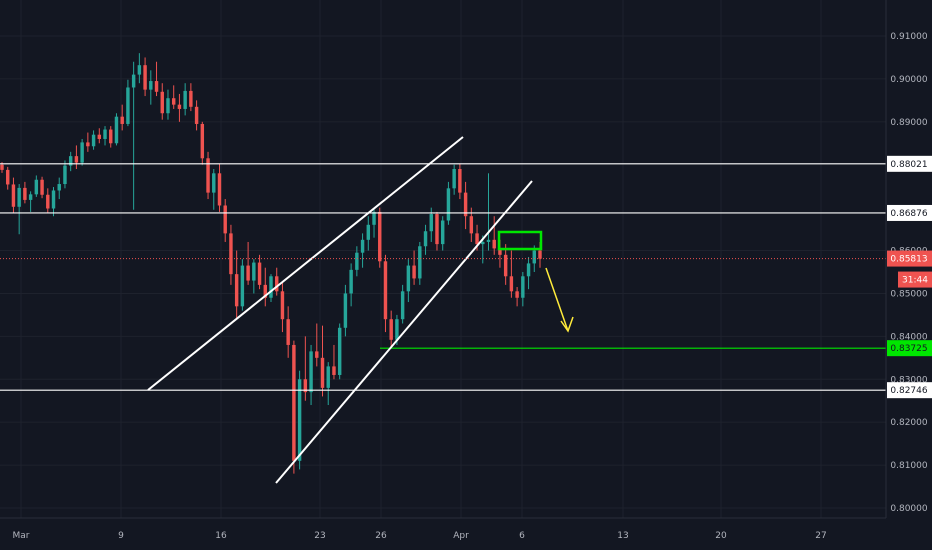 The height and width of the screenshot is (550, 932). I want to click on time-axis: Mar 9 16 23 26 Apr 6 13 20 27, so click(466, 533).